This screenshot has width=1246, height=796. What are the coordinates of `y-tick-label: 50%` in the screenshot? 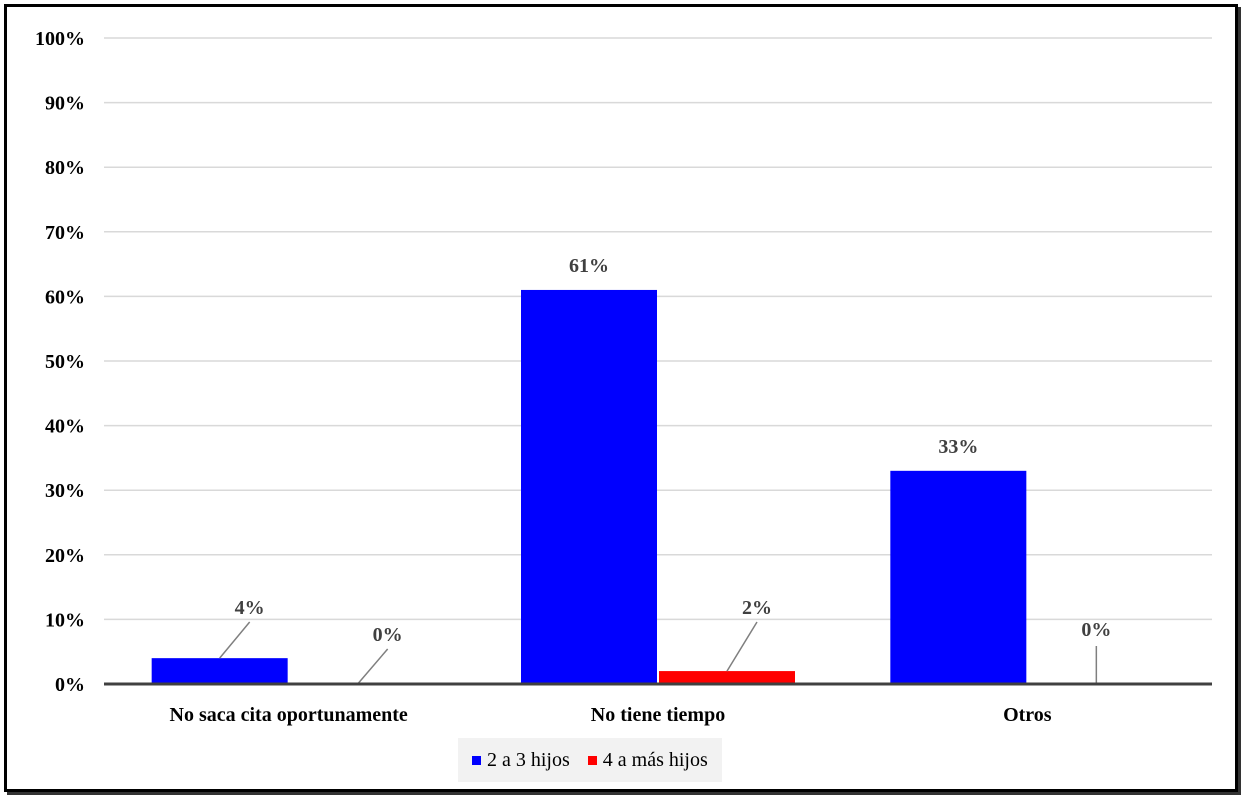 It's located at (65, 362).